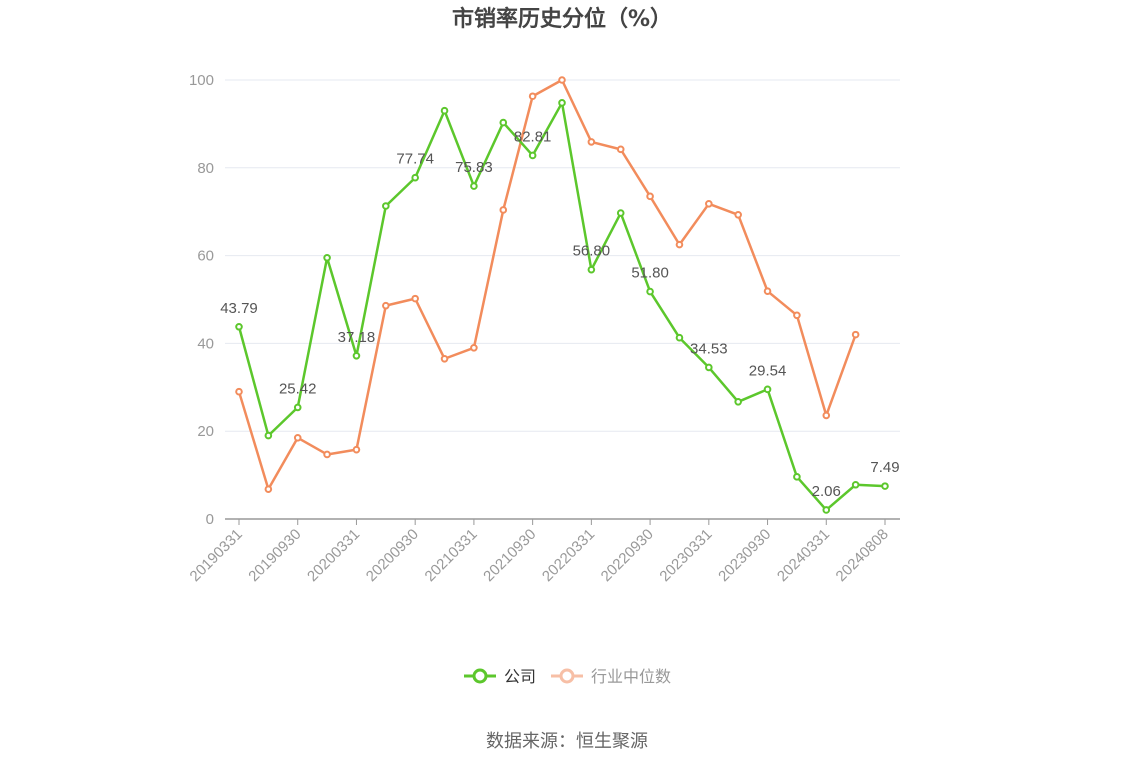 This screenshot has width=1134, height=766. I want to click on data-label: 56.80, so click(592, 251).